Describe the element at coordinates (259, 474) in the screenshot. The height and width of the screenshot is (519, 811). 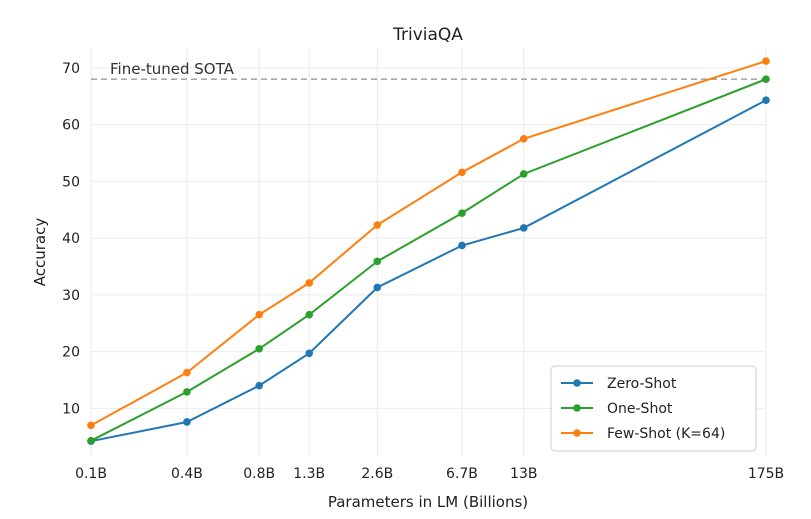
I see `x-tick-label: 0.8B` at that location.